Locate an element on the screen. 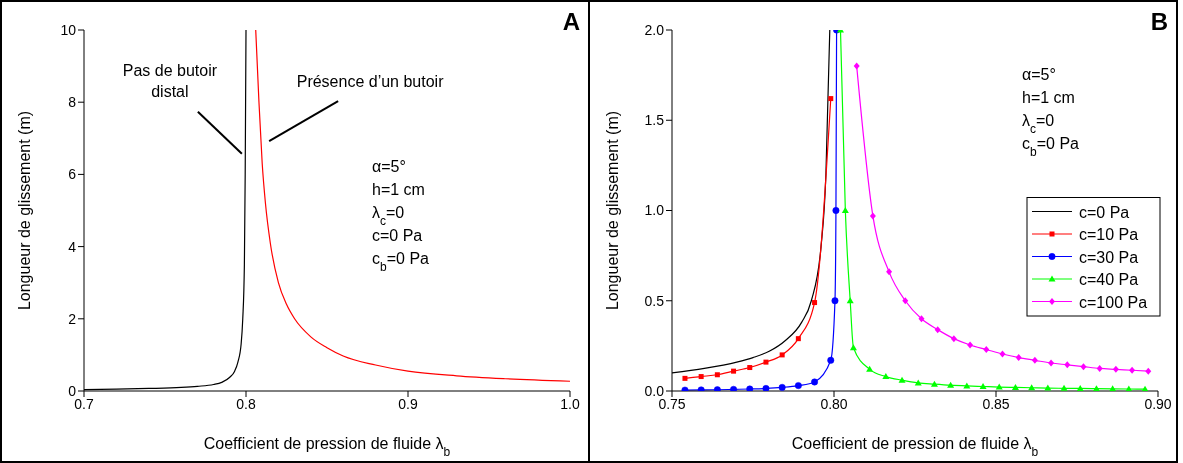 The image size is (1183, 463). x-tick-label: 0.9 is located at coordinates (408, 403).